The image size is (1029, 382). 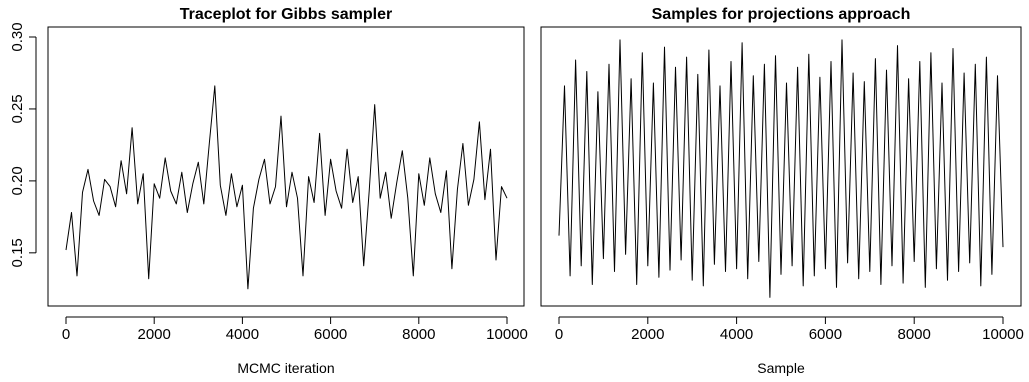 What do you see at coordinates (17, 108) in the screenshot?
I see `y-tick-label: 0.25` at bounding box center [17, 108].